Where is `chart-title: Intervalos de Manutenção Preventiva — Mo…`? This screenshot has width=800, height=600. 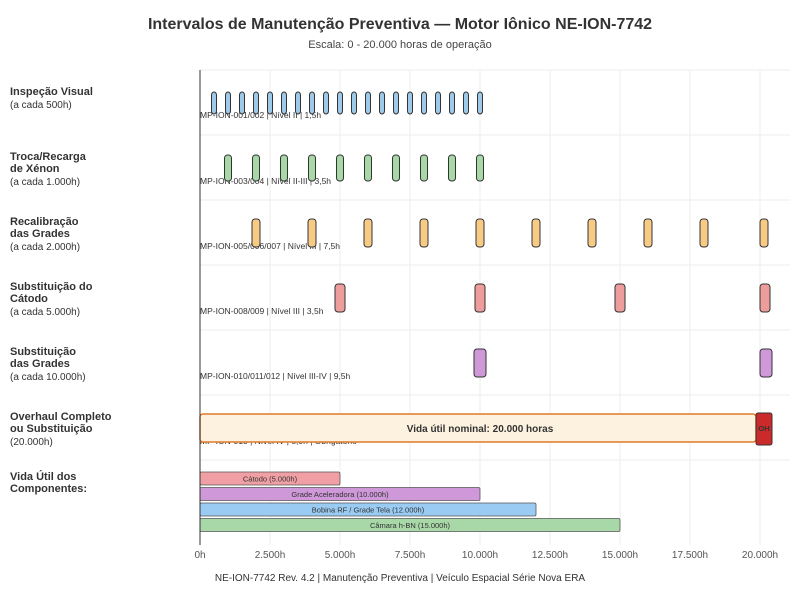 chart-title: Intervalos de Manutenção Preventiva — Mo… is located at coordinates (400, 24).